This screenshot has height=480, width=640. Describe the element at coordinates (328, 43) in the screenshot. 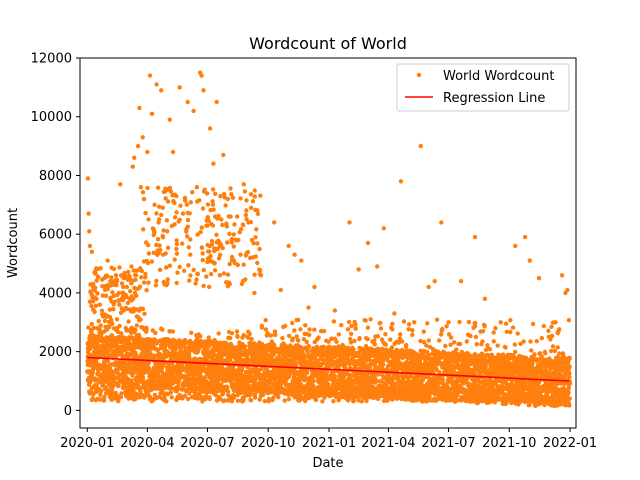

I see `chart-title: Wordcount of World` at that location.